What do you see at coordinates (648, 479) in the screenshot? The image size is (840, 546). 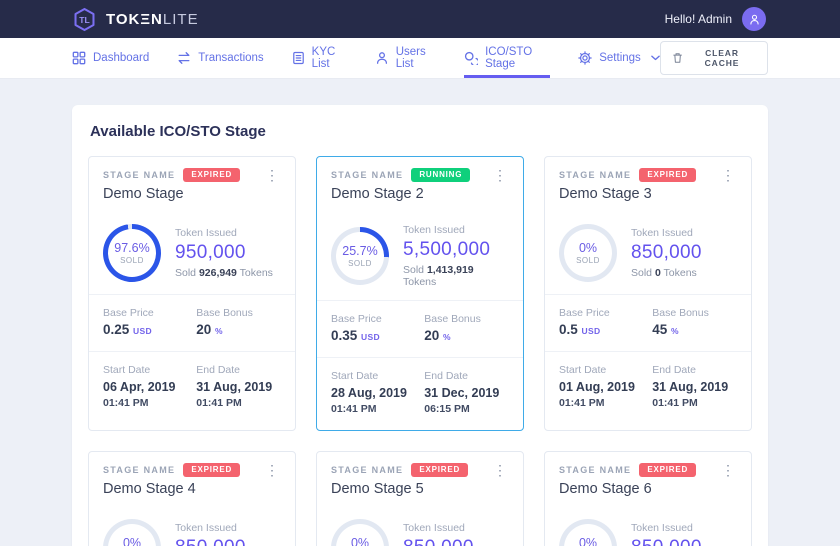 I see `card-header: STAGE NAME EXPIRED ⋮ Demo Stage 6` at bounding box center [648, 479].